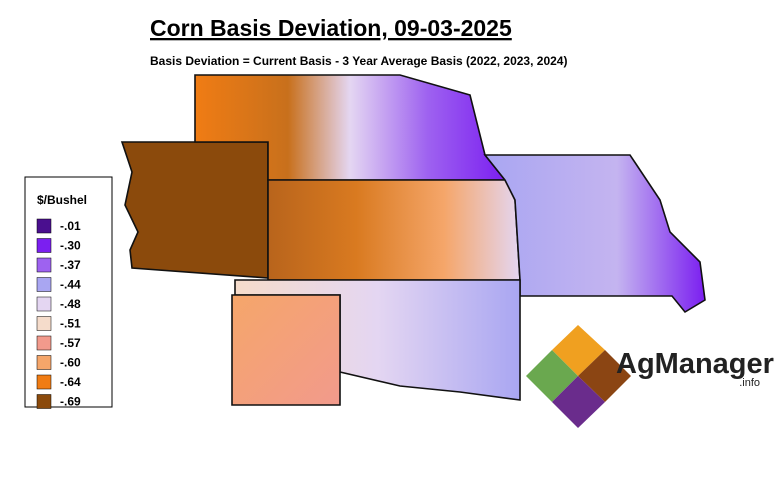 This screenshot has width=779, height=481. What do you see at coordinates (331, 28) in the screenshot?
I see `title: Corn Basis Deviation, 09-03-2025` at bounding box center [331, 28].